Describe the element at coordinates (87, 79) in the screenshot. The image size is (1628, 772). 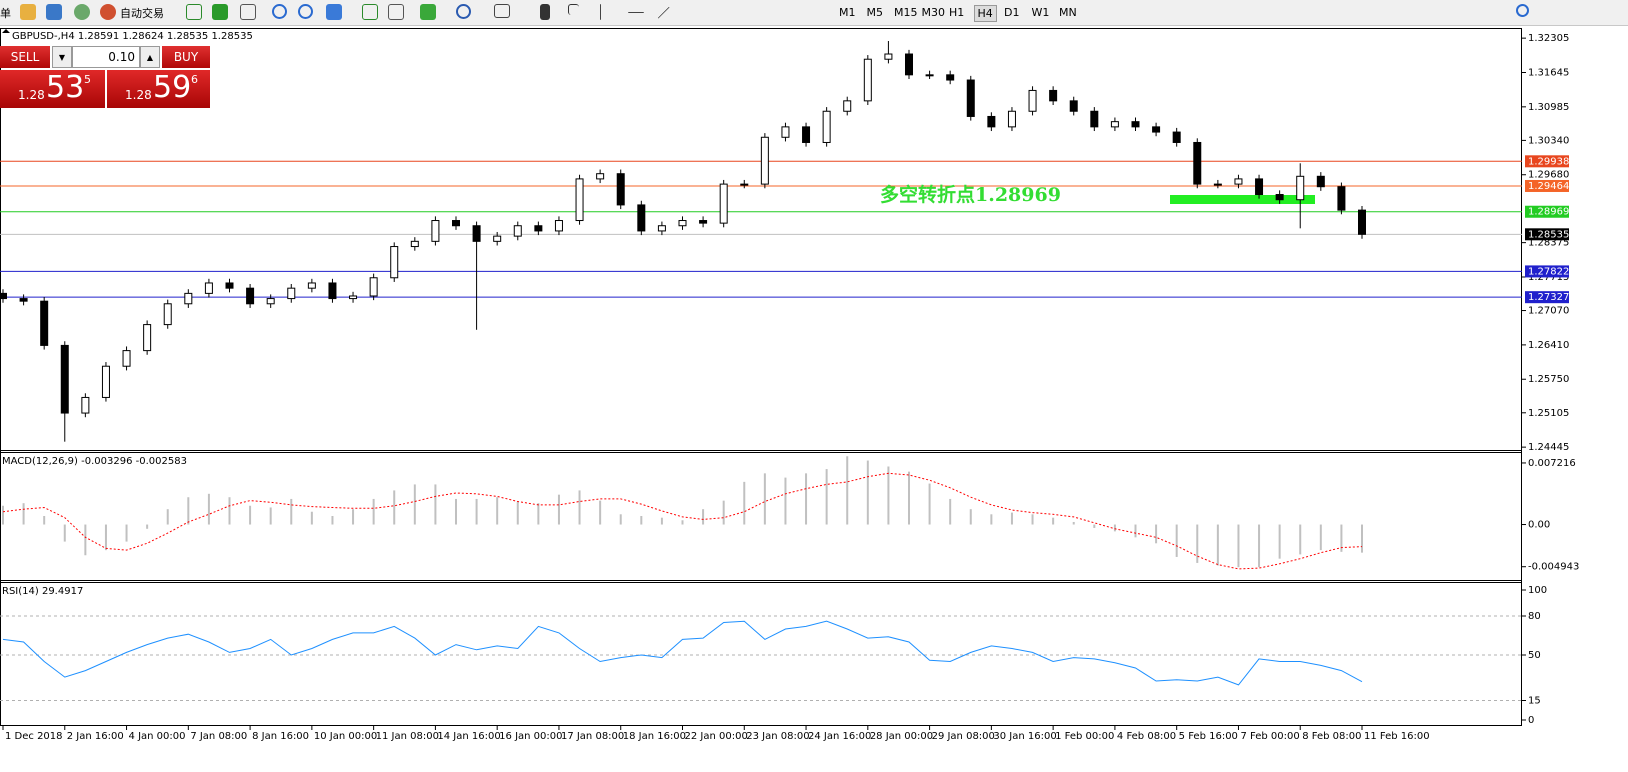
I see `sell-fraction: 5` at that location.